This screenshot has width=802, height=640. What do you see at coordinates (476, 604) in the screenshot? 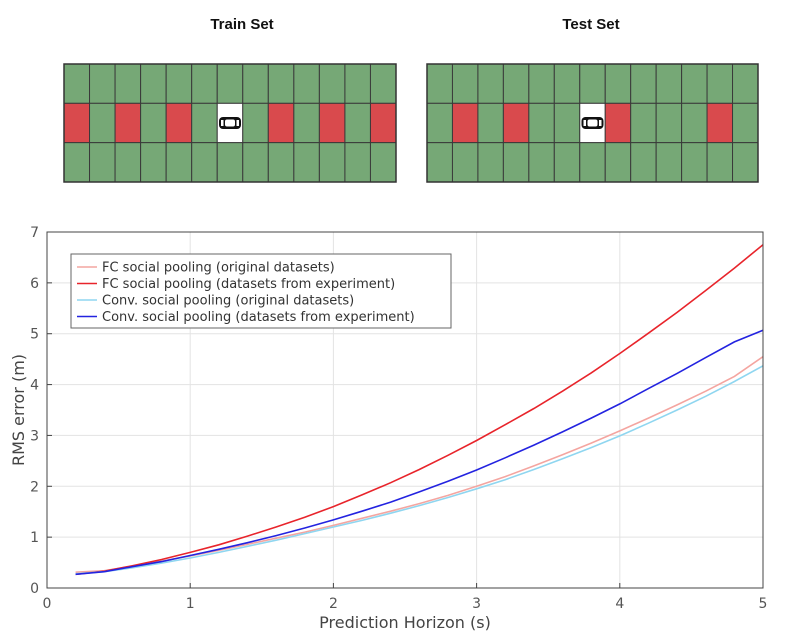
I see `x-tick-label: 3` at bounding box center [476, 604].